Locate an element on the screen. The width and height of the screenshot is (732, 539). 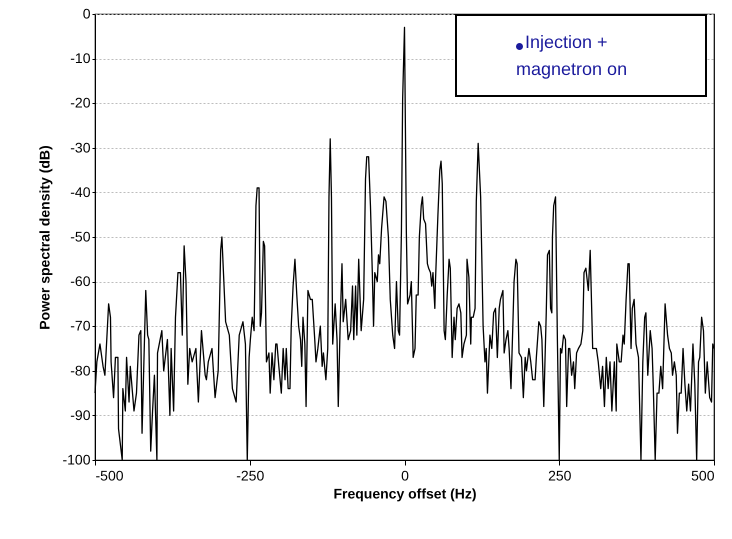
x-tick-label: 500 is located at coordinates (703, 476).